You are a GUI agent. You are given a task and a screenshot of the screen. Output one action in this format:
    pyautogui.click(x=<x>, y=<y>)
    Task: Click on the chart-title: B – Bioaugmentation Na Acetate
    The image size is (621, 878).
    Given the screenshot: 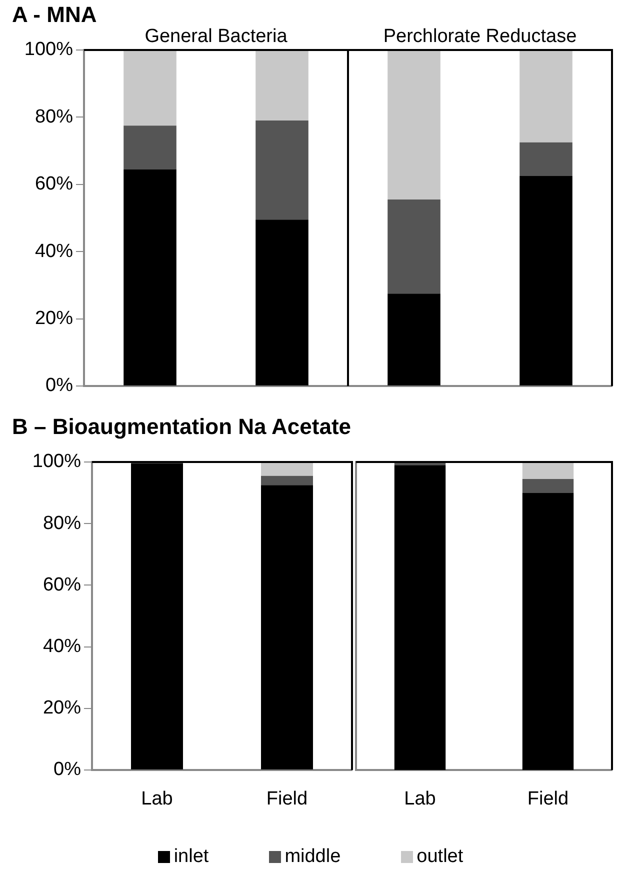 What is the action you would take?
    pyautogui.click(x=182, y=427)
    